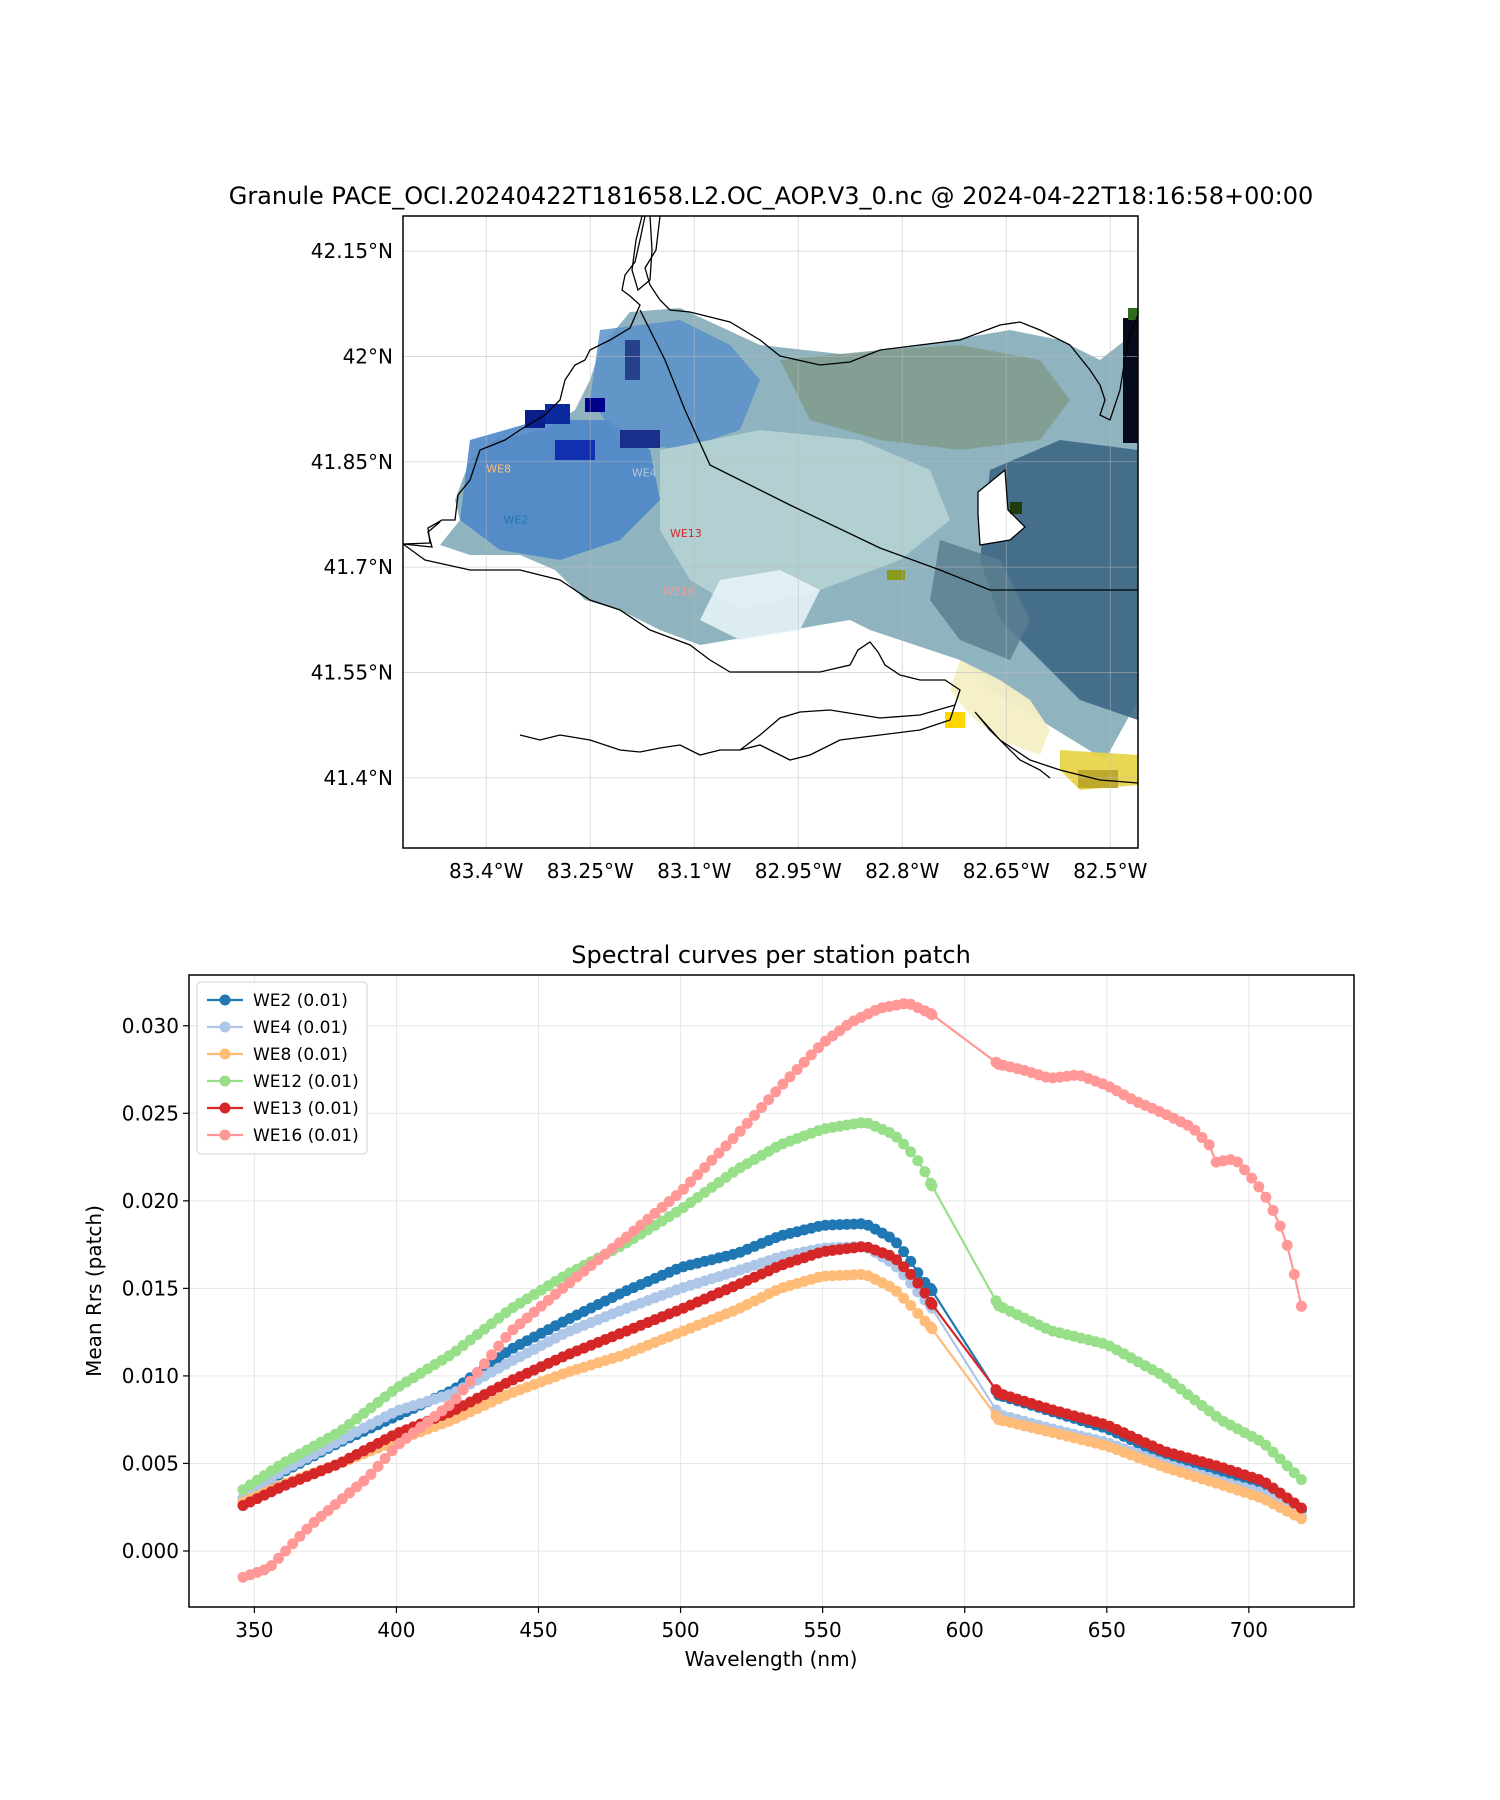 This screenshot has width=1500, height=1800. What do you see at coordinates (1130, 380) in the screenshot?
I see `east-dark-pixels` at bounding box center [1130, 380].